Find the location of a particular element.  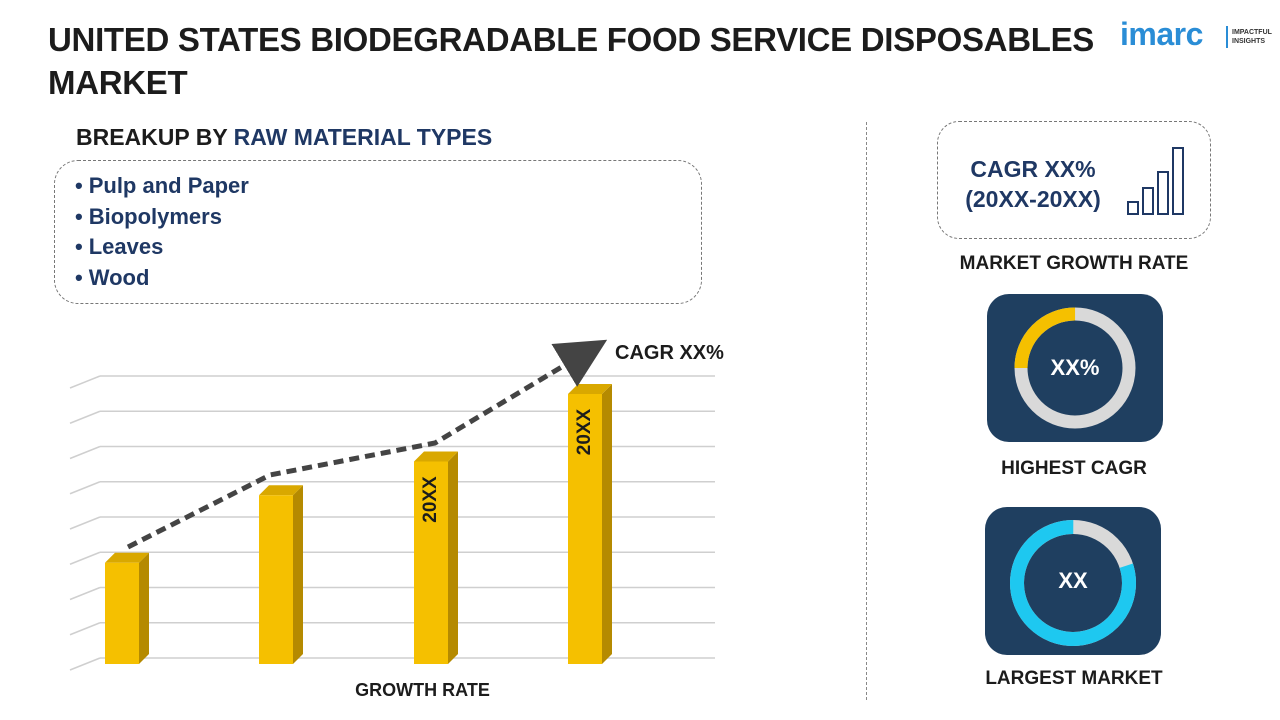

trend-cagr-label: CAGR XX% is located at coordinates (669, 353).